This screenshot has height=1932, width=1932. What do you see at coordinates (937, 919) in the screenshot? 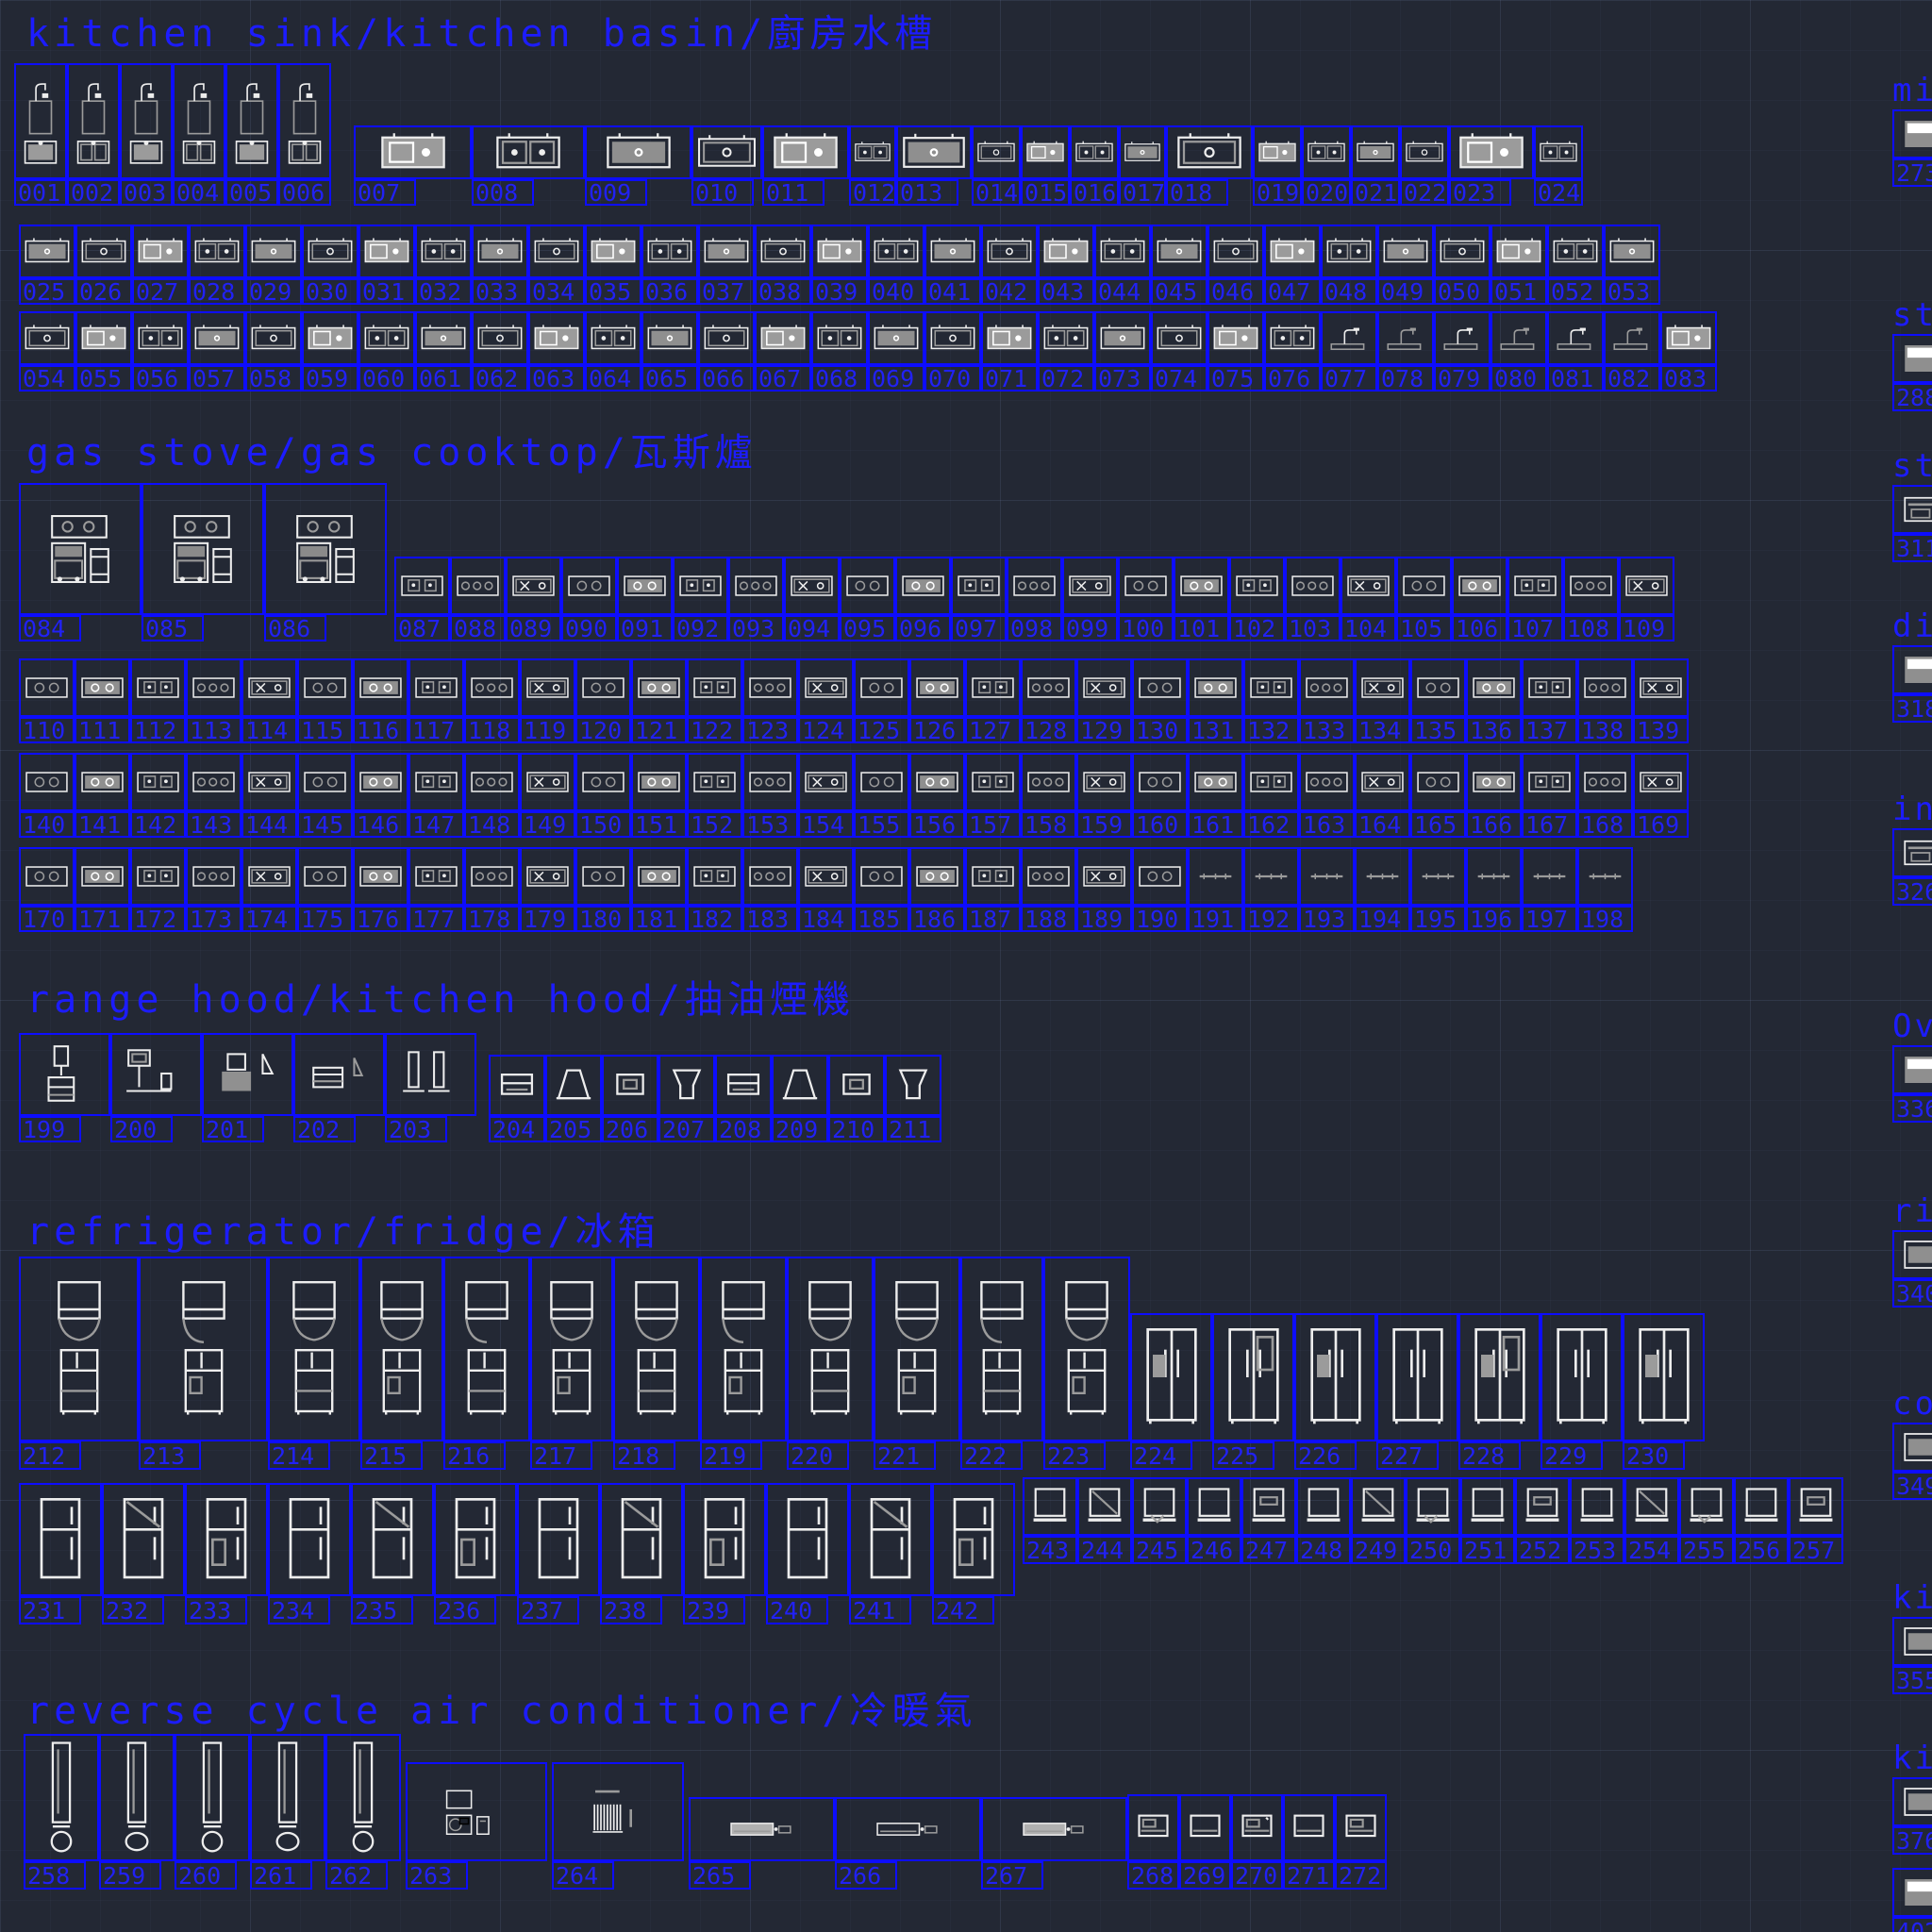
I see `block-number-186: 186` at bounding box center [937, 919].